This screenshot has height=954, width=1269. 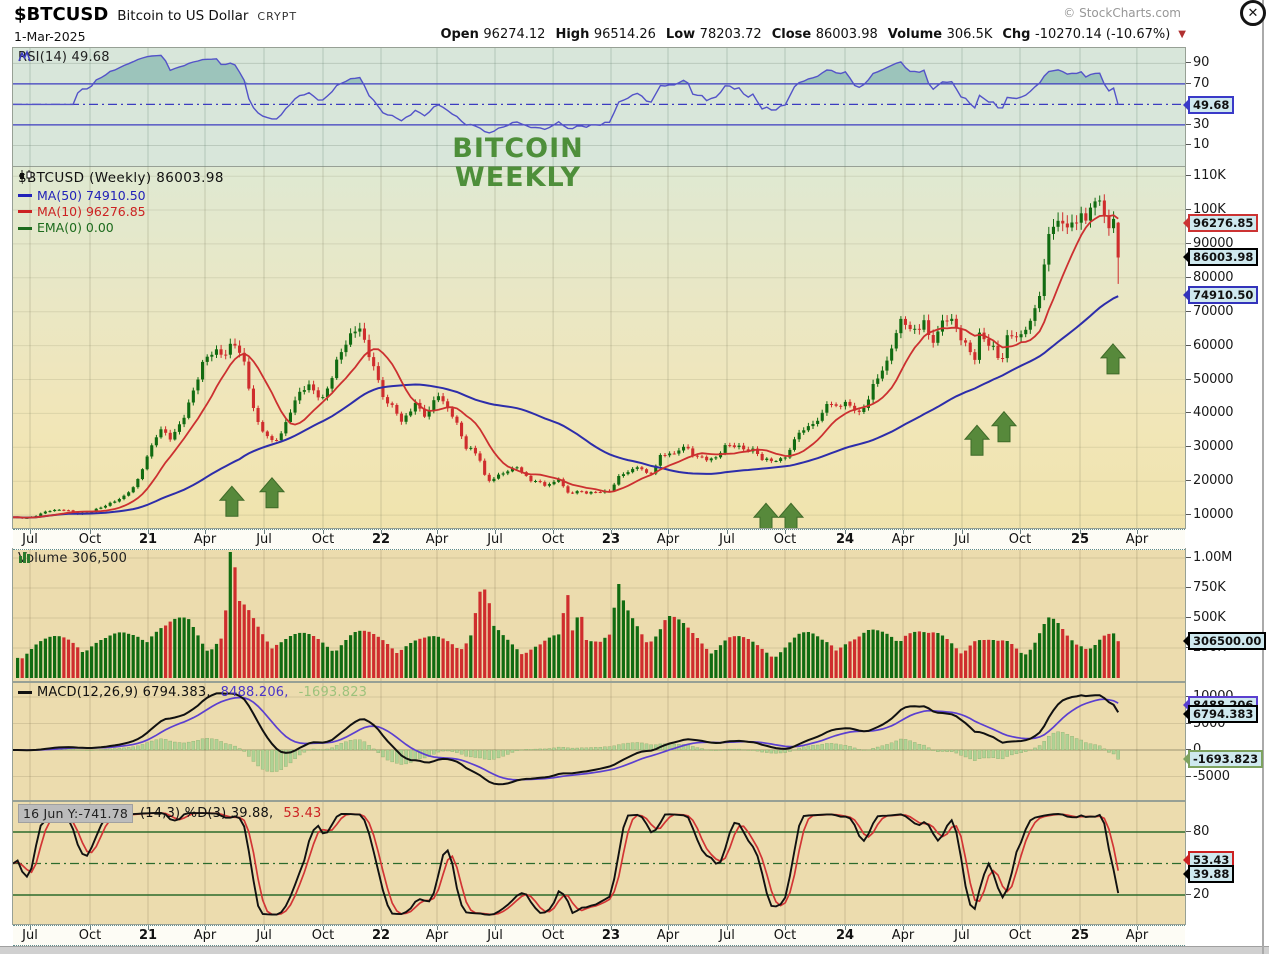 What do you see at coordinates (1197, 832) in the screenshot?
I see `y-axis-label: 80` at bounding box center [1197, 832].